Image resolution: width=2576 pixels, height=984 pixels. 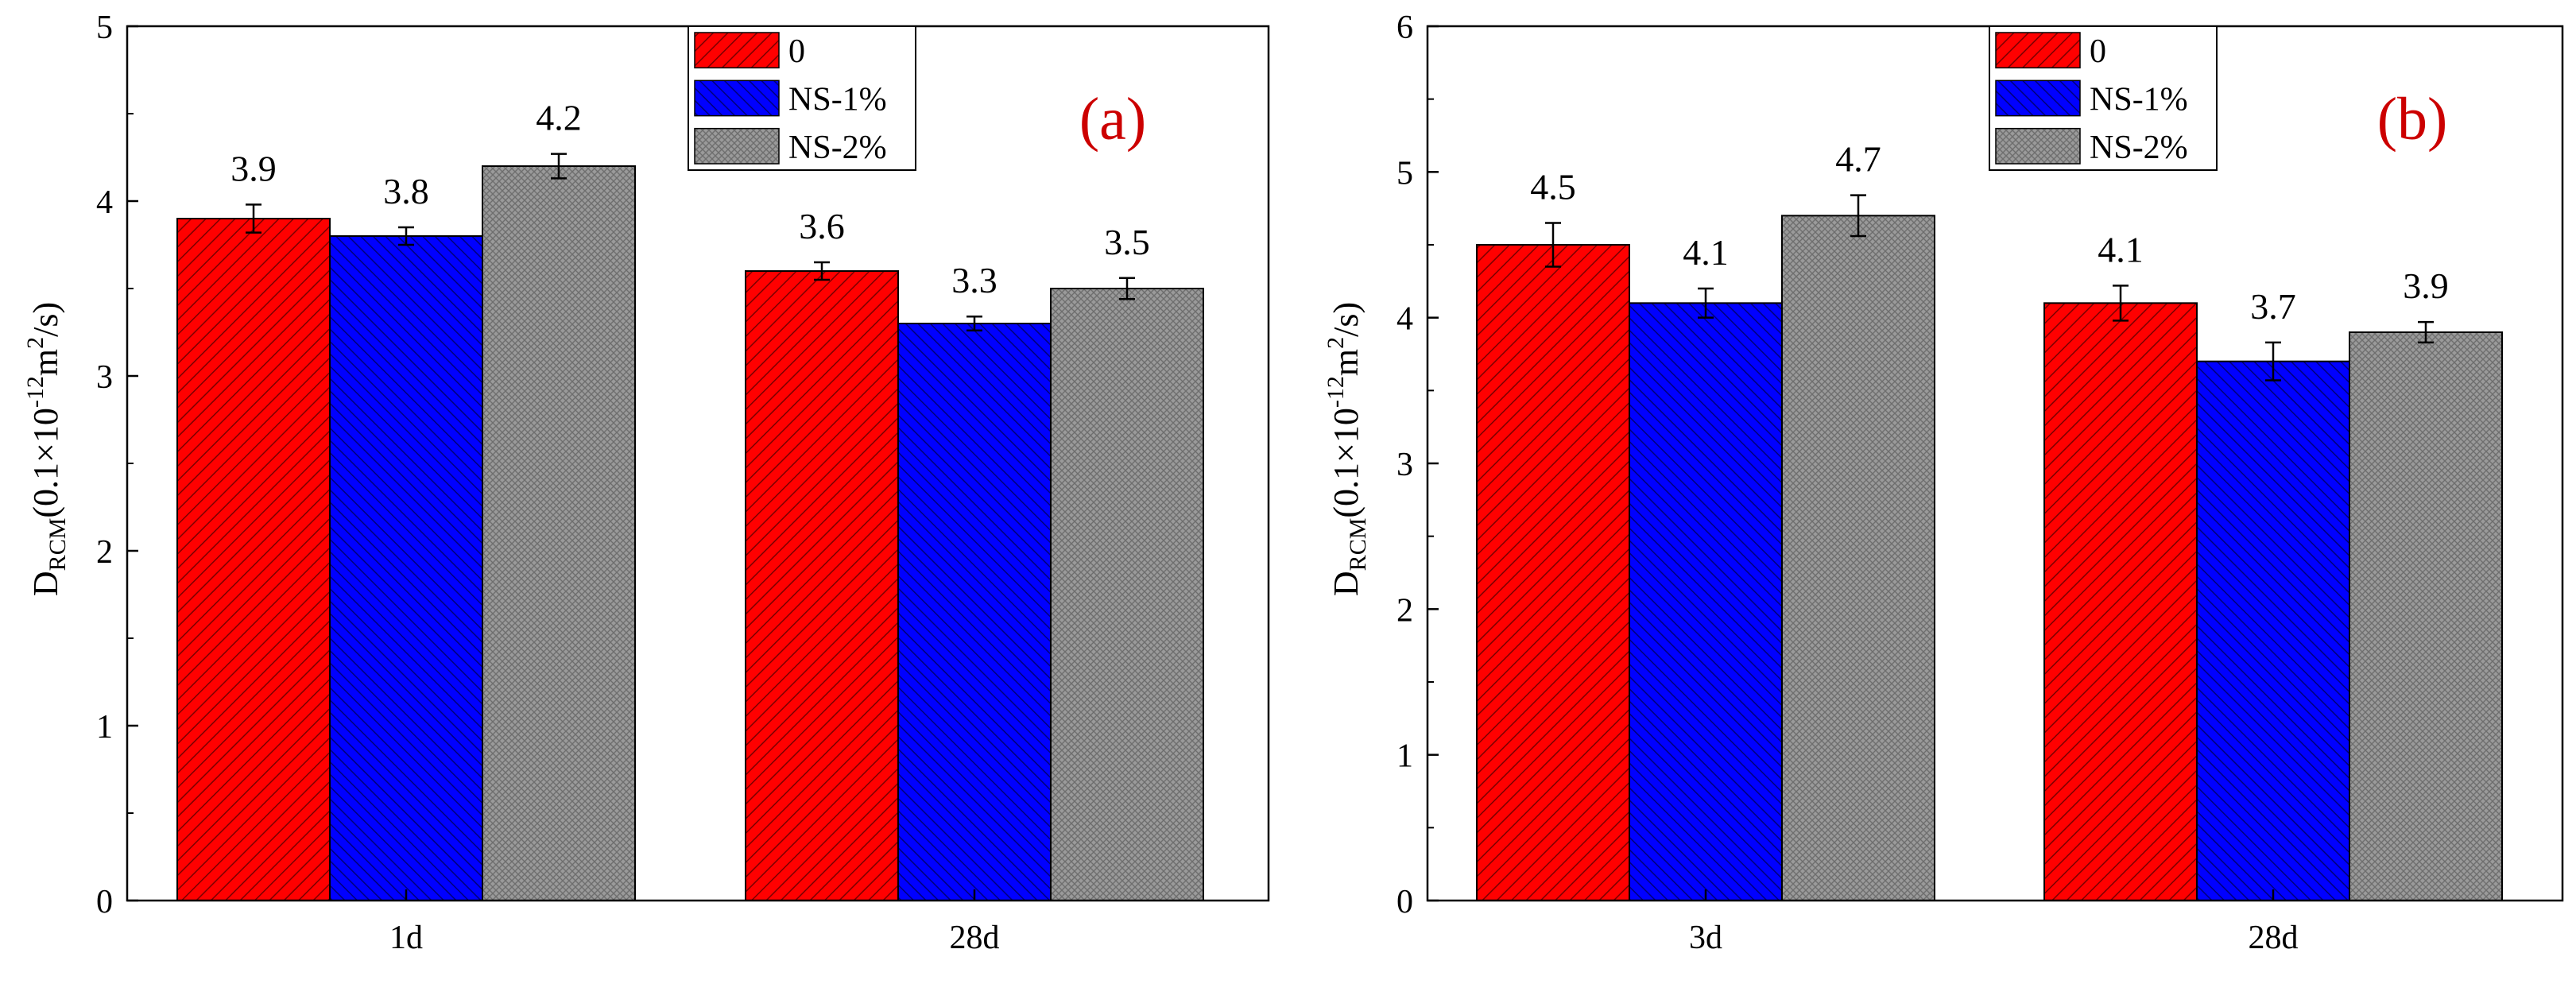 I want to click on data-label: 3.6, so click(x=822, y=226).